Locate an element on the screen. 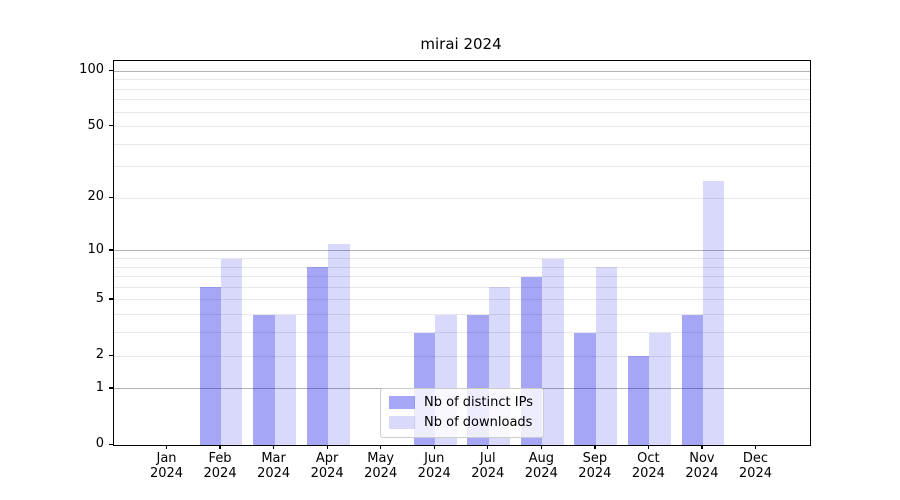 This screenshot has width=900, height=500. x-axis-tick-label: Apr 2024 is located at coordinates (327, 466).